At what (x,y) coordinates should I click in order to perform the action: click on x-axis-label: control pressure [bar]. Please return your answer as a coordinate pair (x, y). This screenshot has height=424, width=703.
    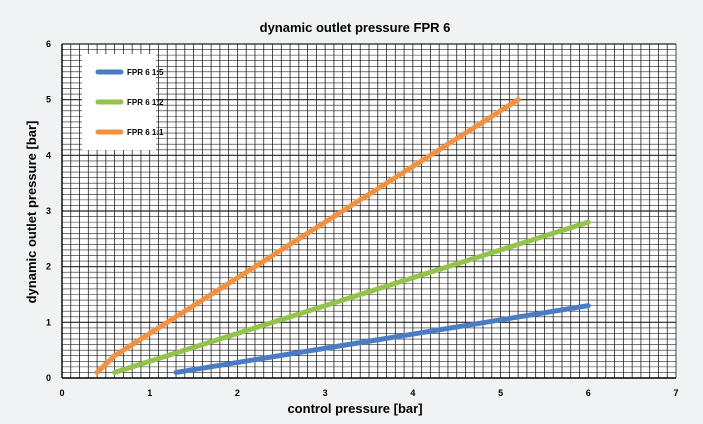
    Looking at the image, I should click on (354, 408).